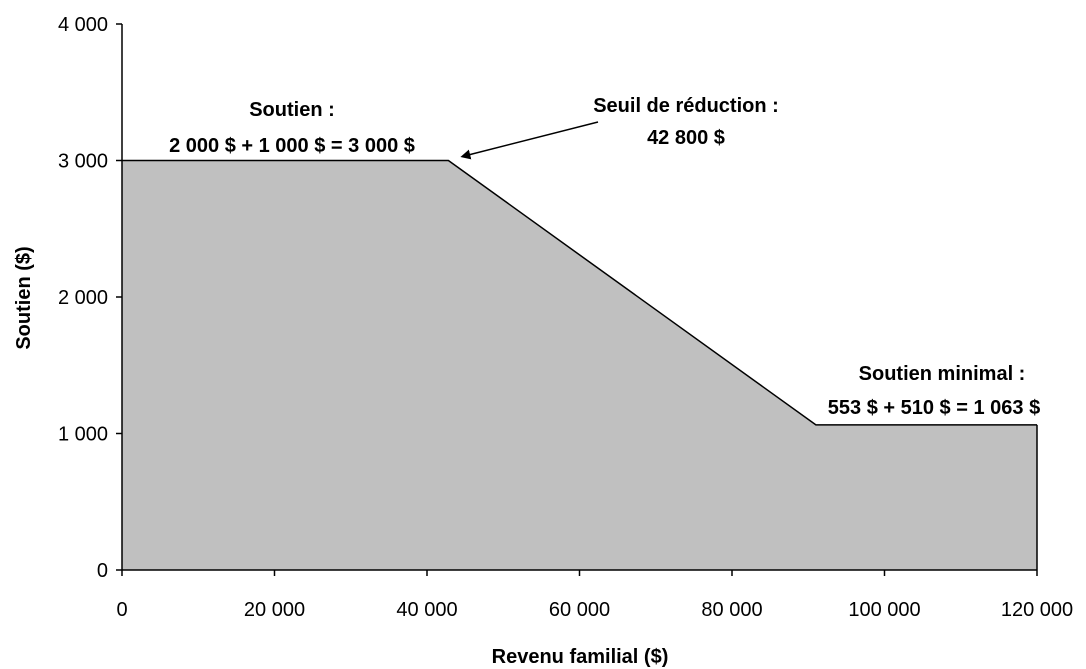  Describe the element at coordinates (426, 610) in the screenshot. I see `x-tick-label: 40 000` at that location.